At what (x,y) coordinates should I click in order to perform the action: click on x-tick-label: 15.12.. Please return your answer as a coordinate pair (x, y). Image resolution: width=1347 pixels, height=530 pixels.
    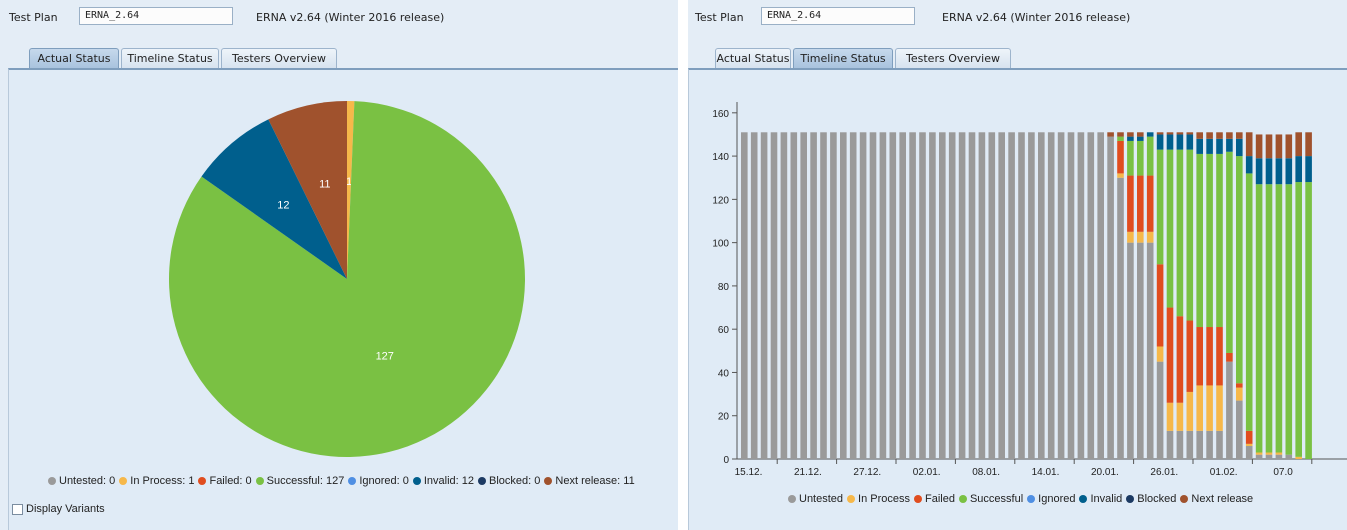
    Looking at the image, I should click on (749, 472).